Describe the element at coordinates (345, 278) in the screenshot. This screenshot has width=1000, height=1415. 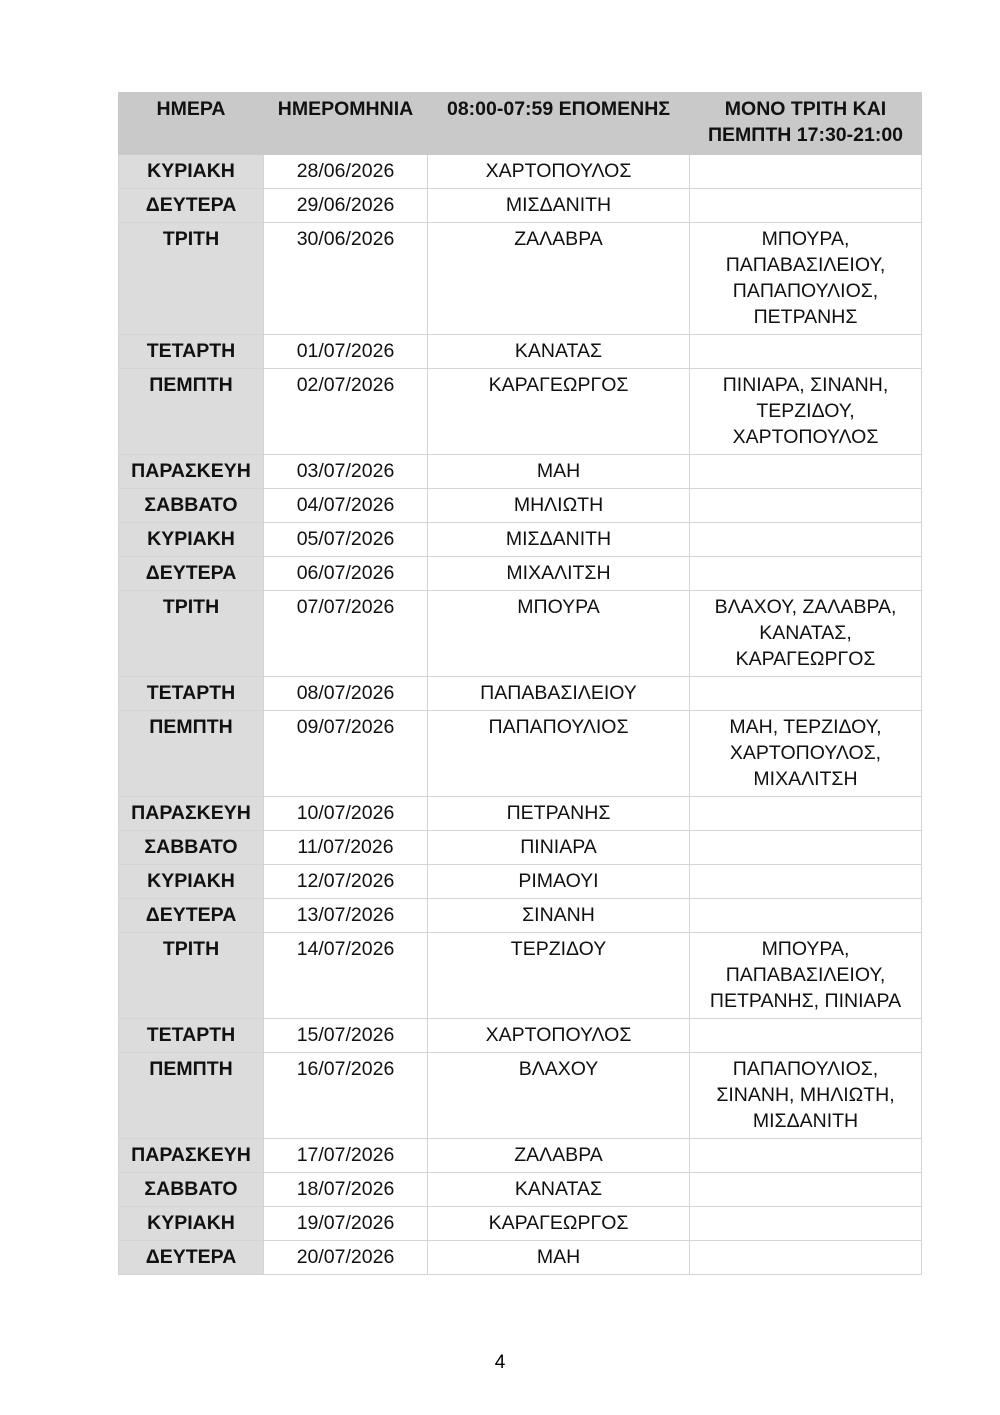
I see `date-cell: 30/06/2026` at that location.